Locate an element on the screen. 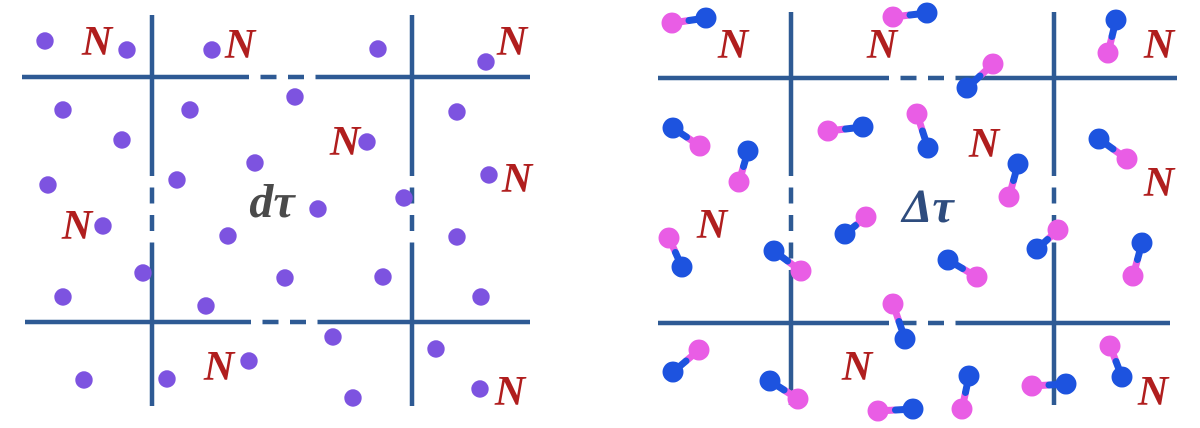 This screenshot has width=1200, height=428. delta-tau-label: Δτ is located at coordinates (927, 206).